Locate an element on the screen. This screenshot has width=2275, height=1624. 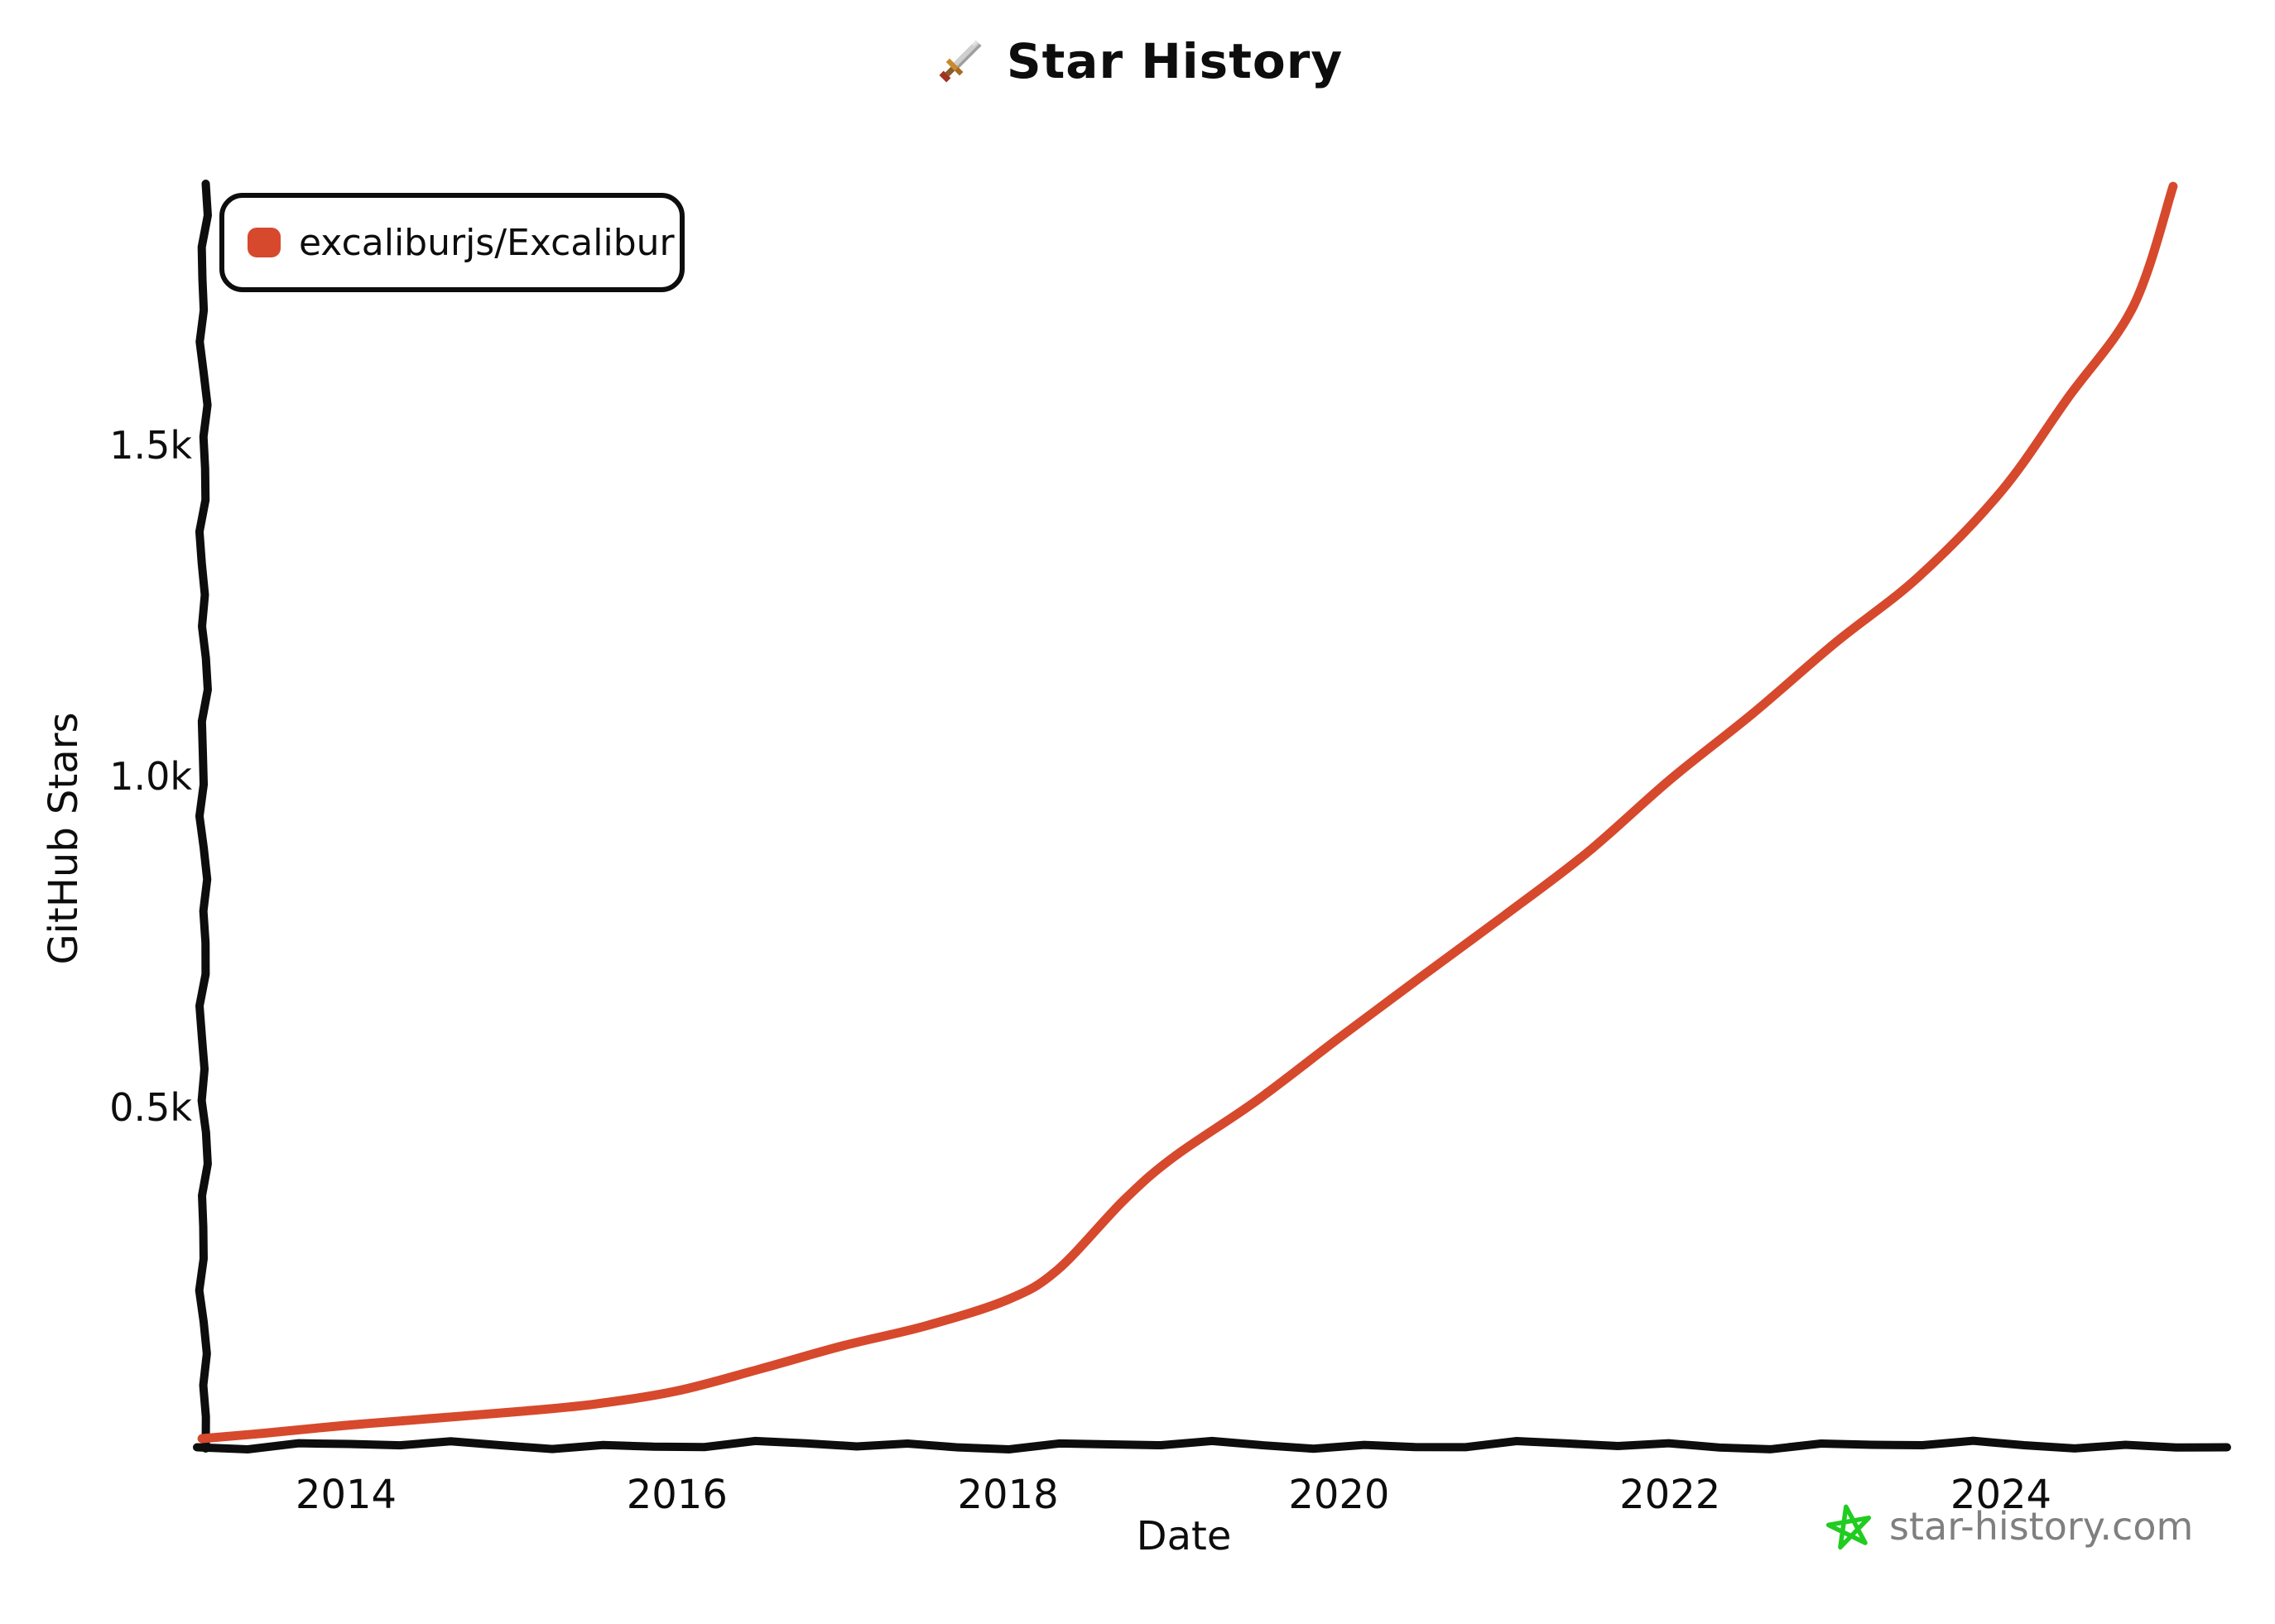
y-tick-label-0.5k: 0.5k is located at coordinates (150, 1107).